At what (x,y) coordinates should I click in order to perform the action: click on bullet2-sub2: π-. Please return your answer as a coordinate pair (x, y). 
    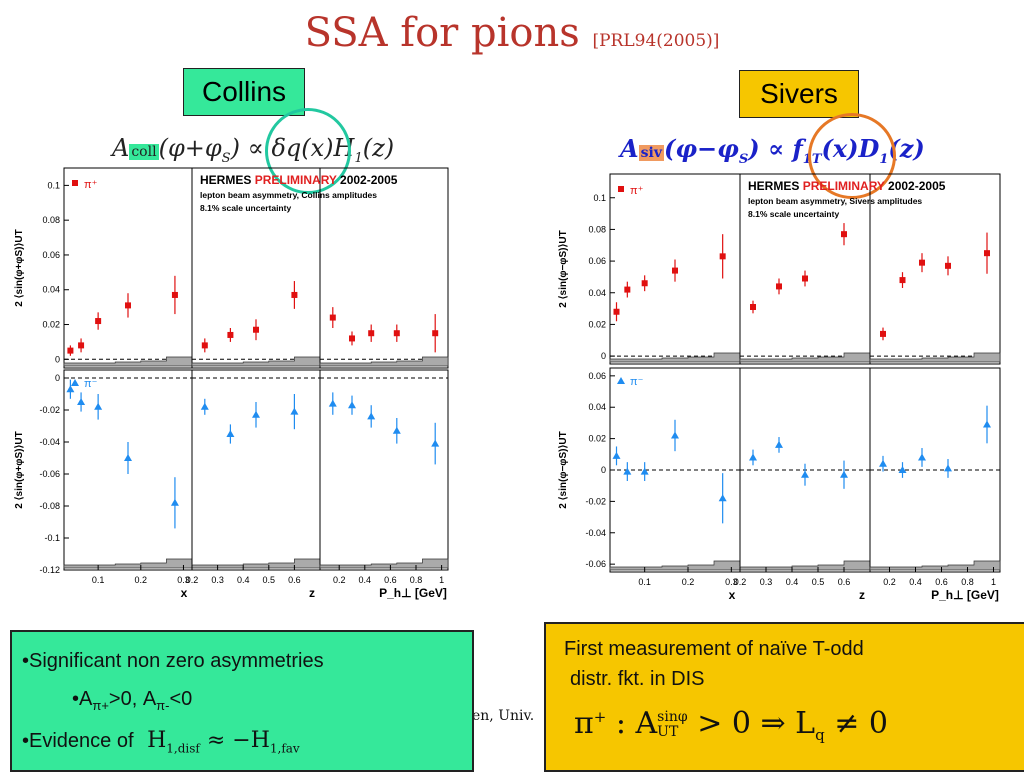
    Looking at the image, I should click on (163, 705).